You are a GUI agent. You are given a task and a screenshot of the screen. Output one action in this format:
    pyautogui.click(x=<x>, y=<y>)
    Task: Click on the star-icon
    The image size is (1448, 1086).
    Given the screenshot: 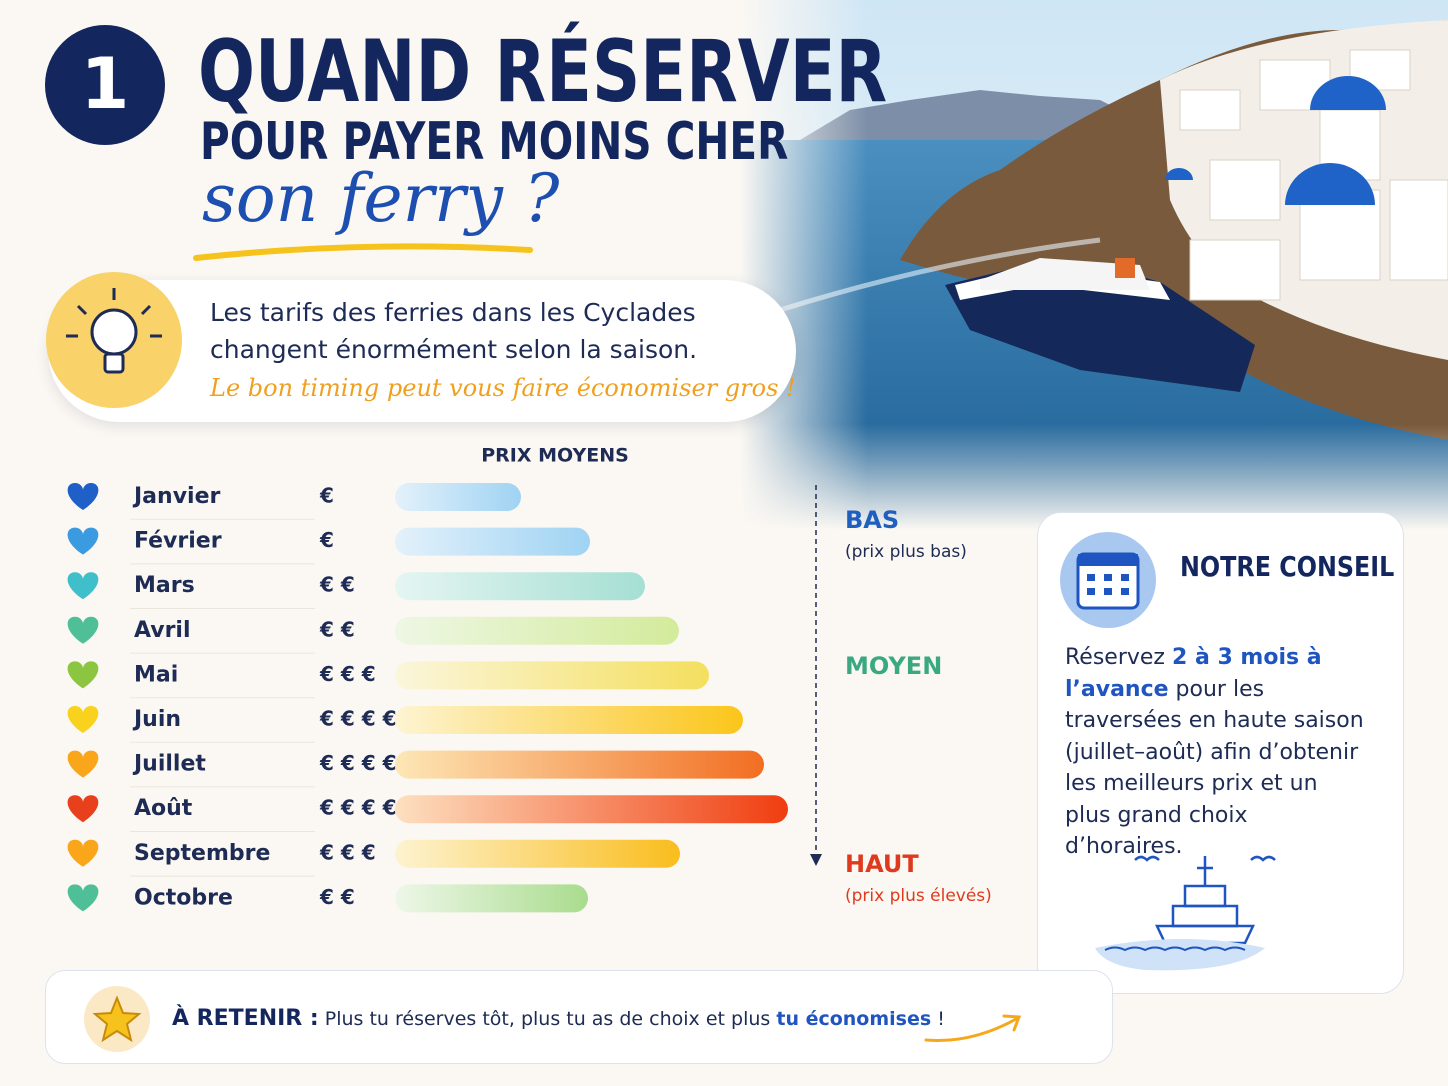 What is the action you would take?
    pyautogui.click(x=117, y=1019)
    